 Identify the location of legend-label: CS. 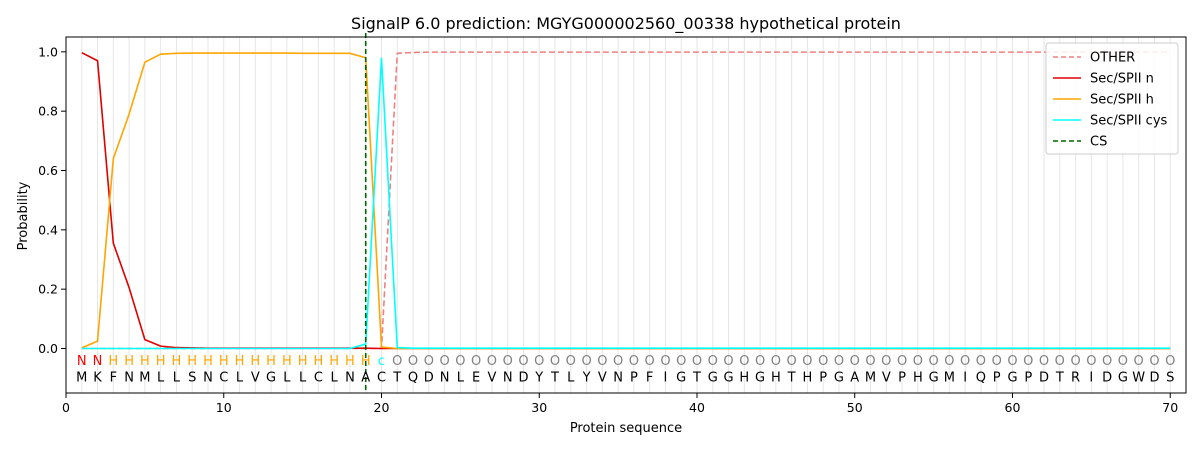
(1098, 142).